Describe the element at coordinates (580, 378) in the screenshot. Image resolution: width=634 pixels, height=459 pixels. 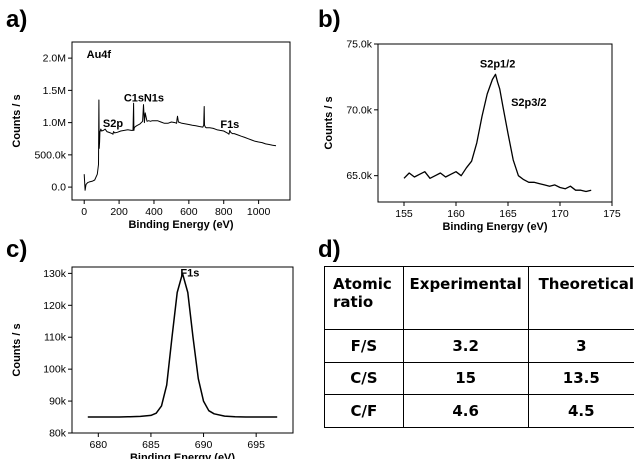
I see `theoretical-value: 13.5` at that location.